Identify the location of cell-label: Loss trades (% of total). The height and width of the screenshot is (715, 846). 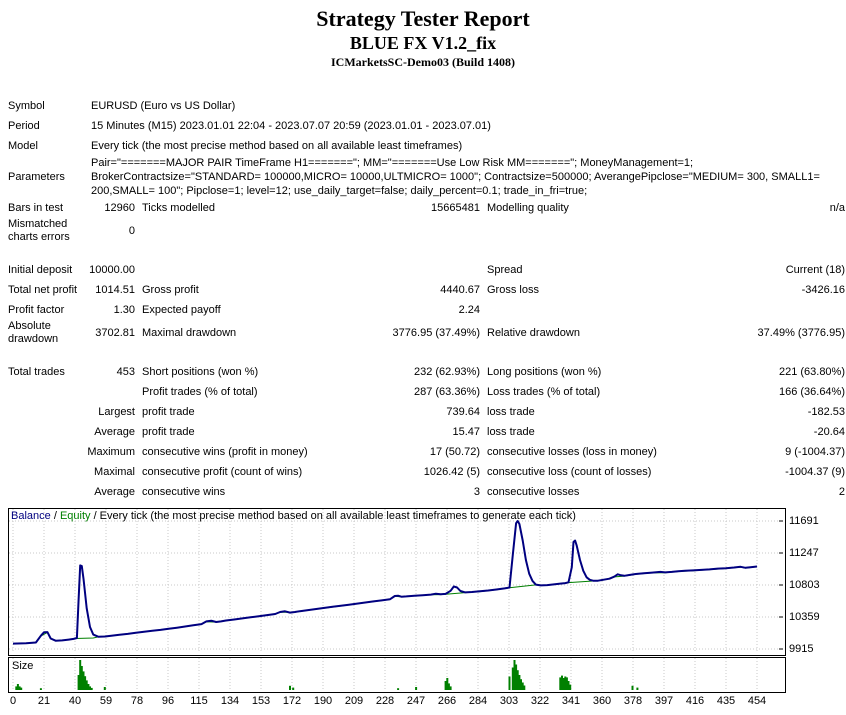
(544, 391).